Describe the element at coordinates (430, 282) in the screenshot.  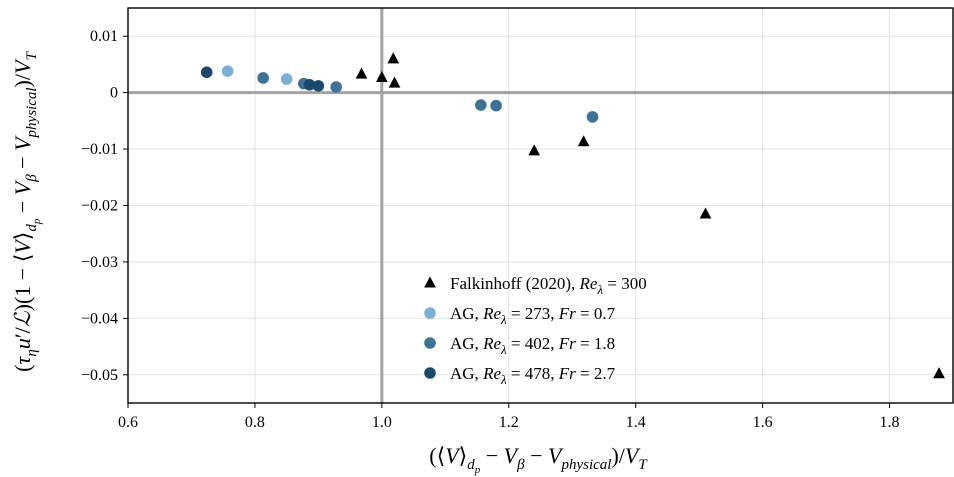
I see `legend-marker-triangle` at that location.